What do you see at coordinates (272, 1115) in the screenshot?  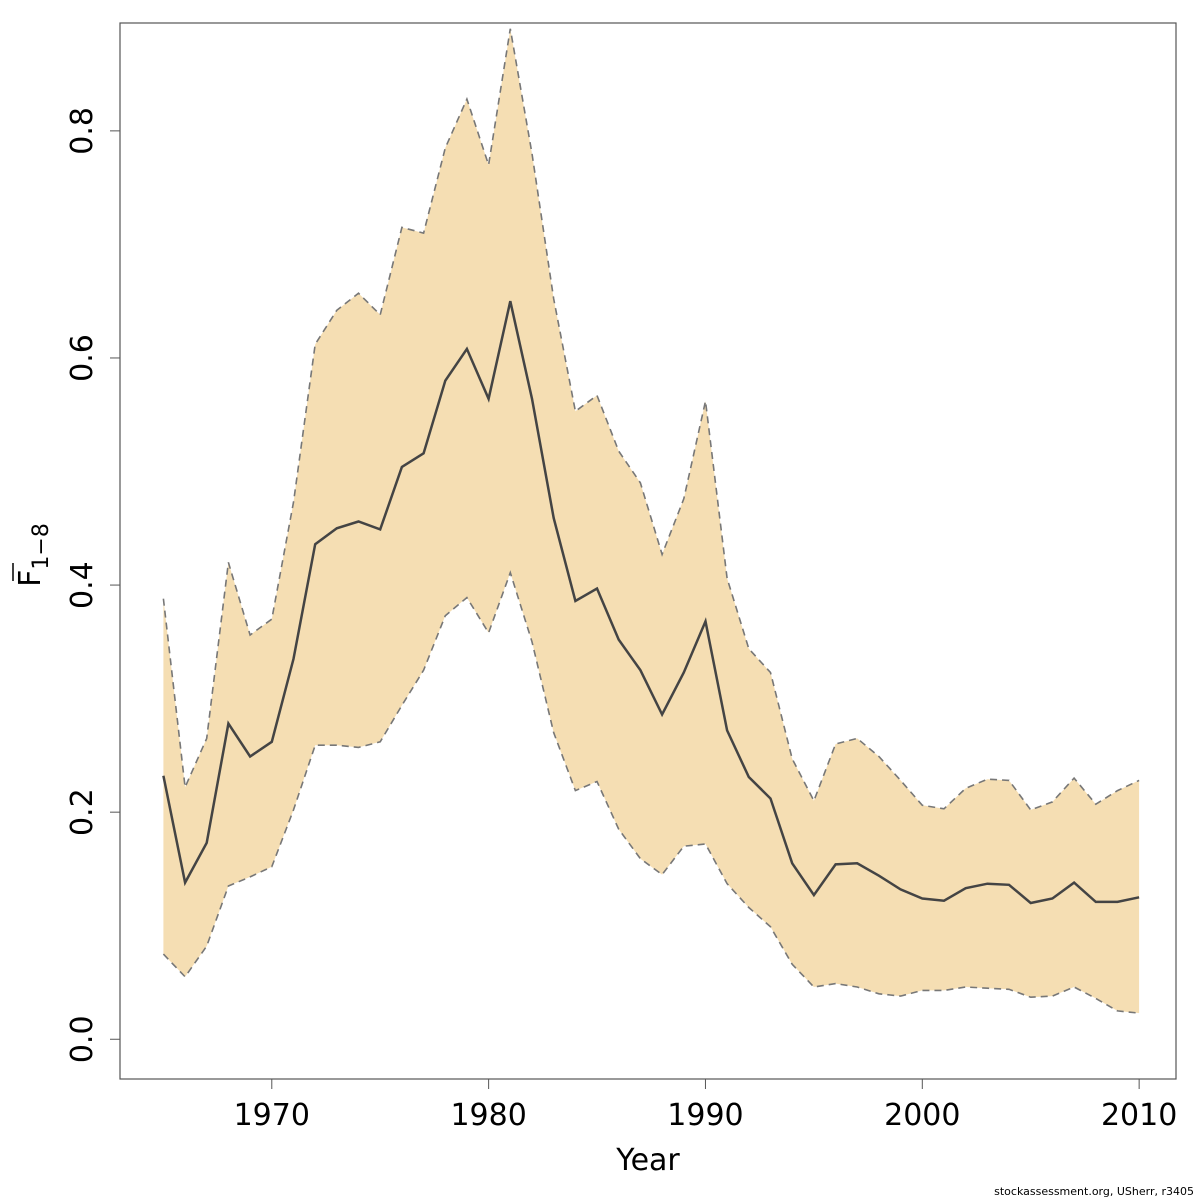 I see `x-tick-label: 1970` at bounding box center [272, 1115].